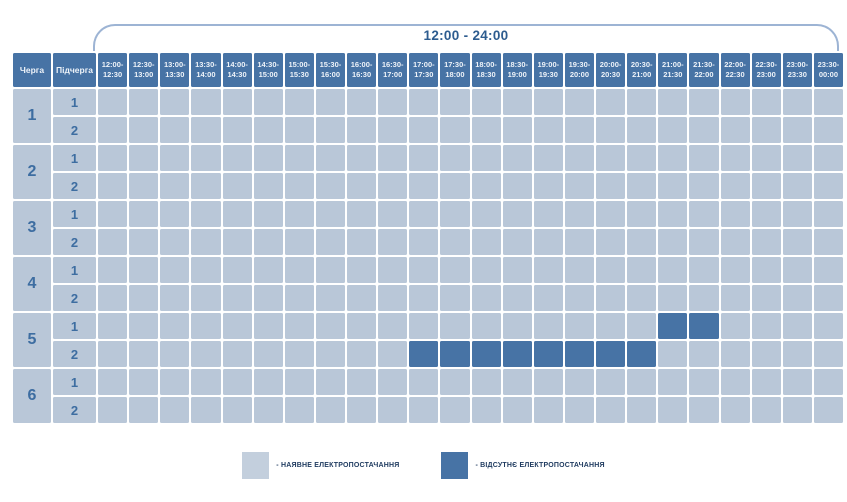 Image resolution: width=847 pixels, height=502 pixels. Describe the element at coordinates (32, 70) in the screenshot. I see `queue-column-header: Черга` at that location.